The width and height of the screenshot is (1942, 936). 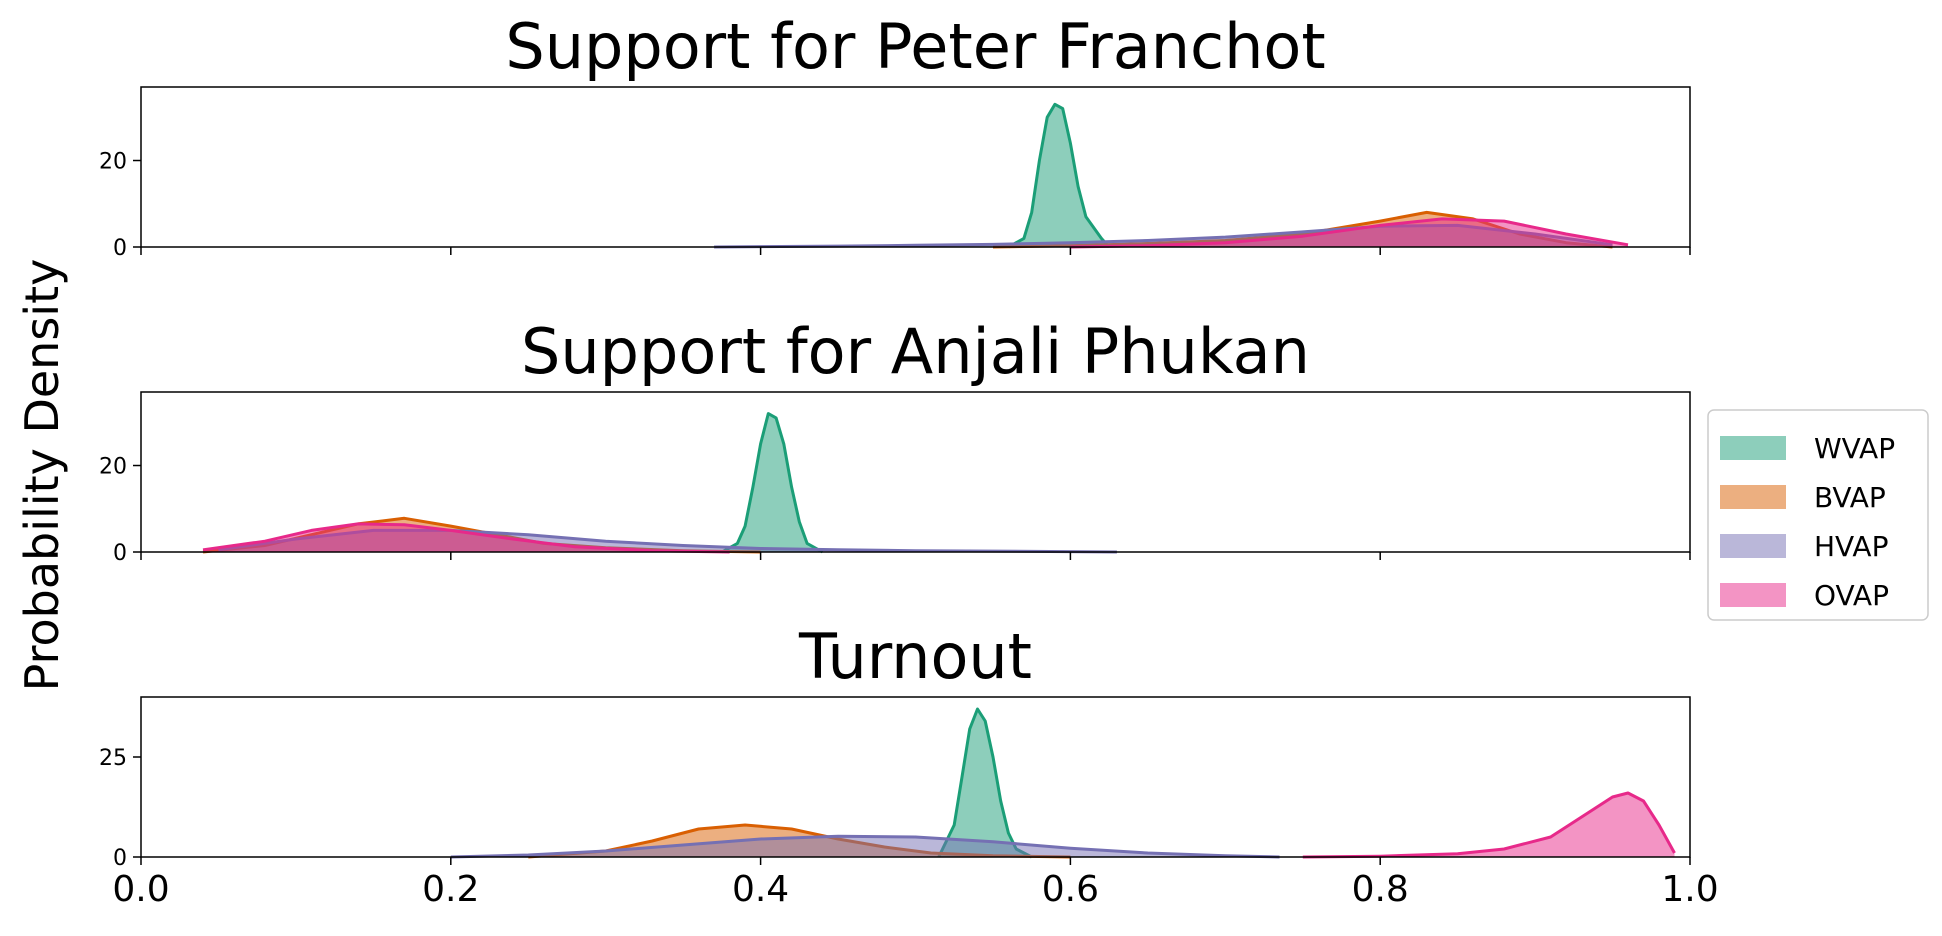 What do you see at coordinates (915, 46) in the screenshot?
I see `panel-title: Support for Peter Franchot` at bounding box center [915, 46].